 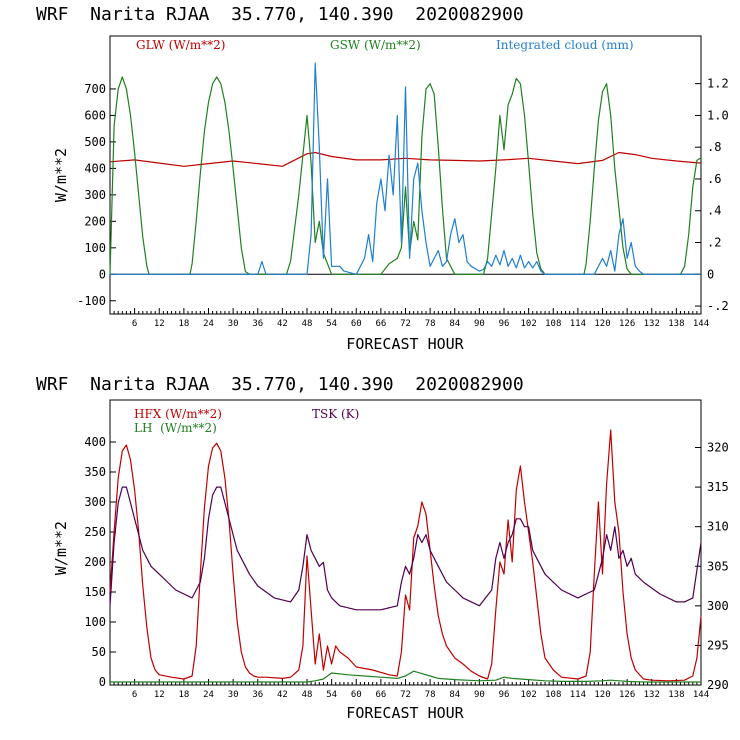 I want to click on y2-tick-label: 315, so click(x=718, y=487).